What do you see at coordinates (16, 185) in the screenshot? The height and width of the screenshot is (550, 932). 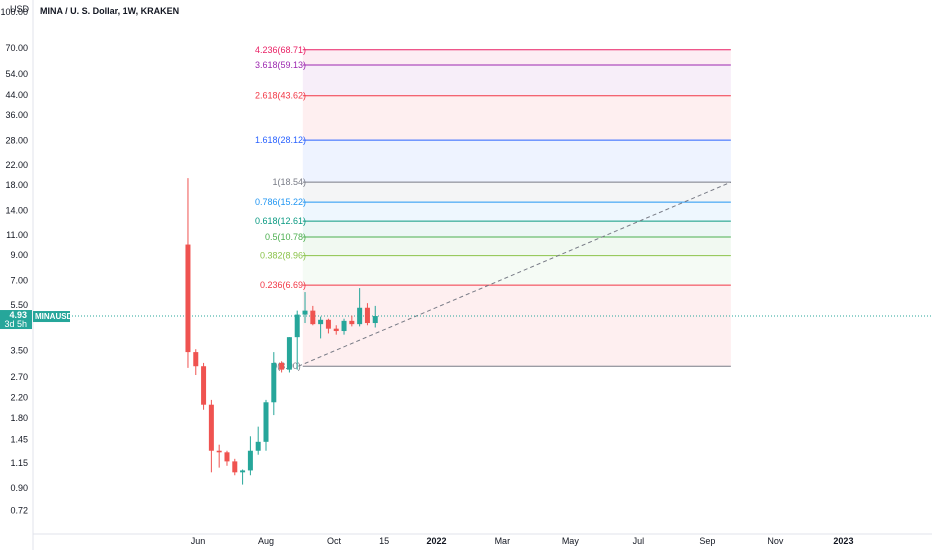 I see `y-tick-label: 18.00` at bounding box center [16, 185].